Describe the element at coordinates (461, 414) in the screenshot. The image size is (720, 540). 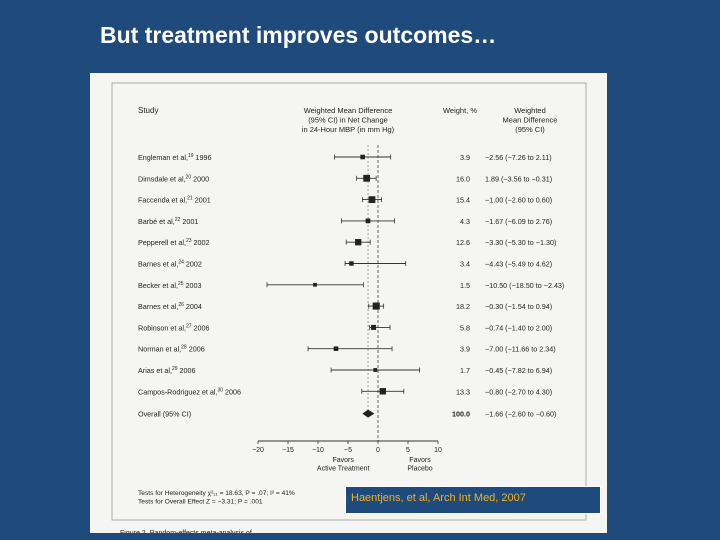
I see `overall-weight: 100.0` at that location.